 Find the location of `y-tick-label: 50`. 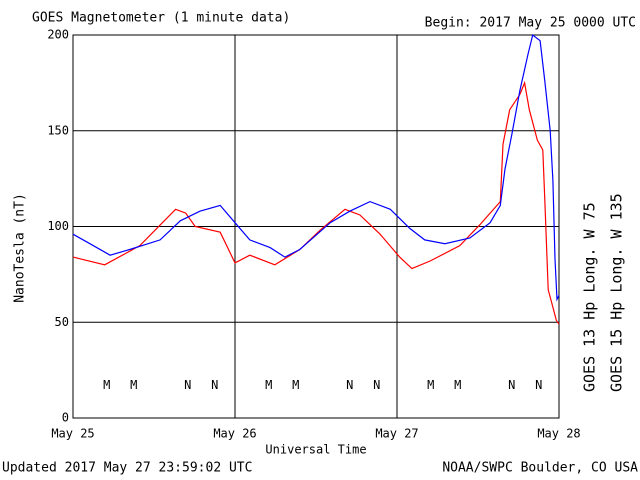

y-tick-label: 50 is located at coordinates (62, 322).